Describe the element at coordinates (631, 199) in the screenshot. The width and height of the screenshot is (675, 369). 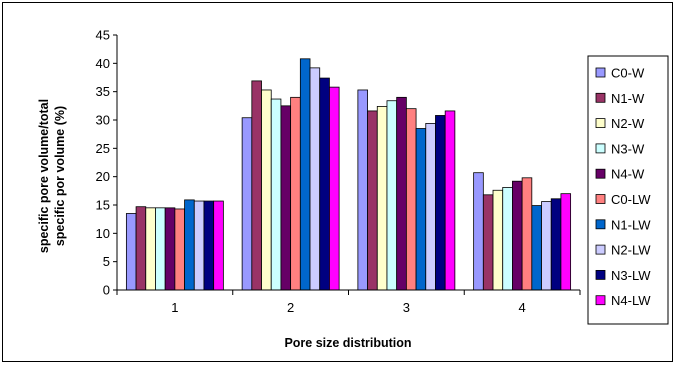
I see `legend-label-c0-lw: C0-LW` at that location.